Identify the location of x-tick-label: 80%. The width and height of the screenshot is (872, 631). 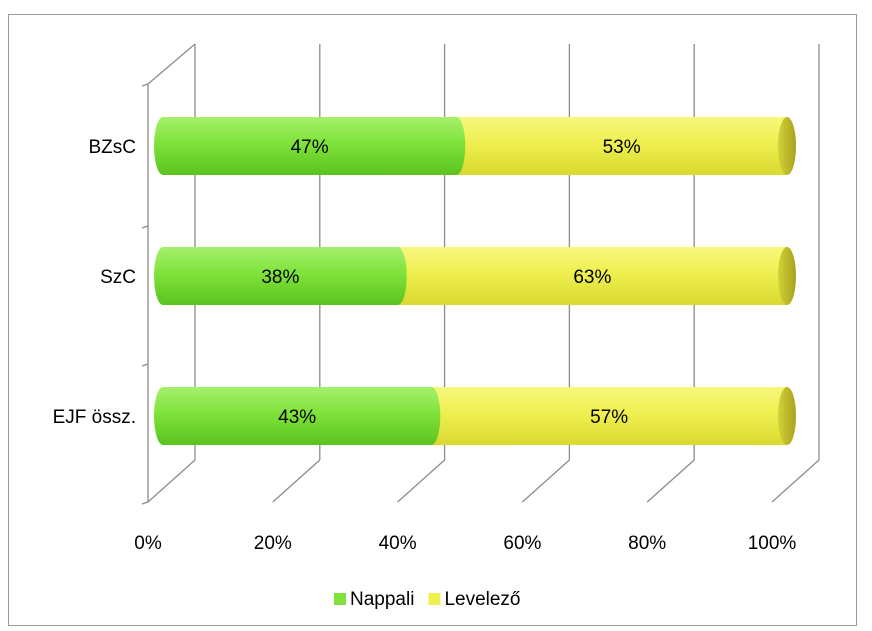
(647, 543).